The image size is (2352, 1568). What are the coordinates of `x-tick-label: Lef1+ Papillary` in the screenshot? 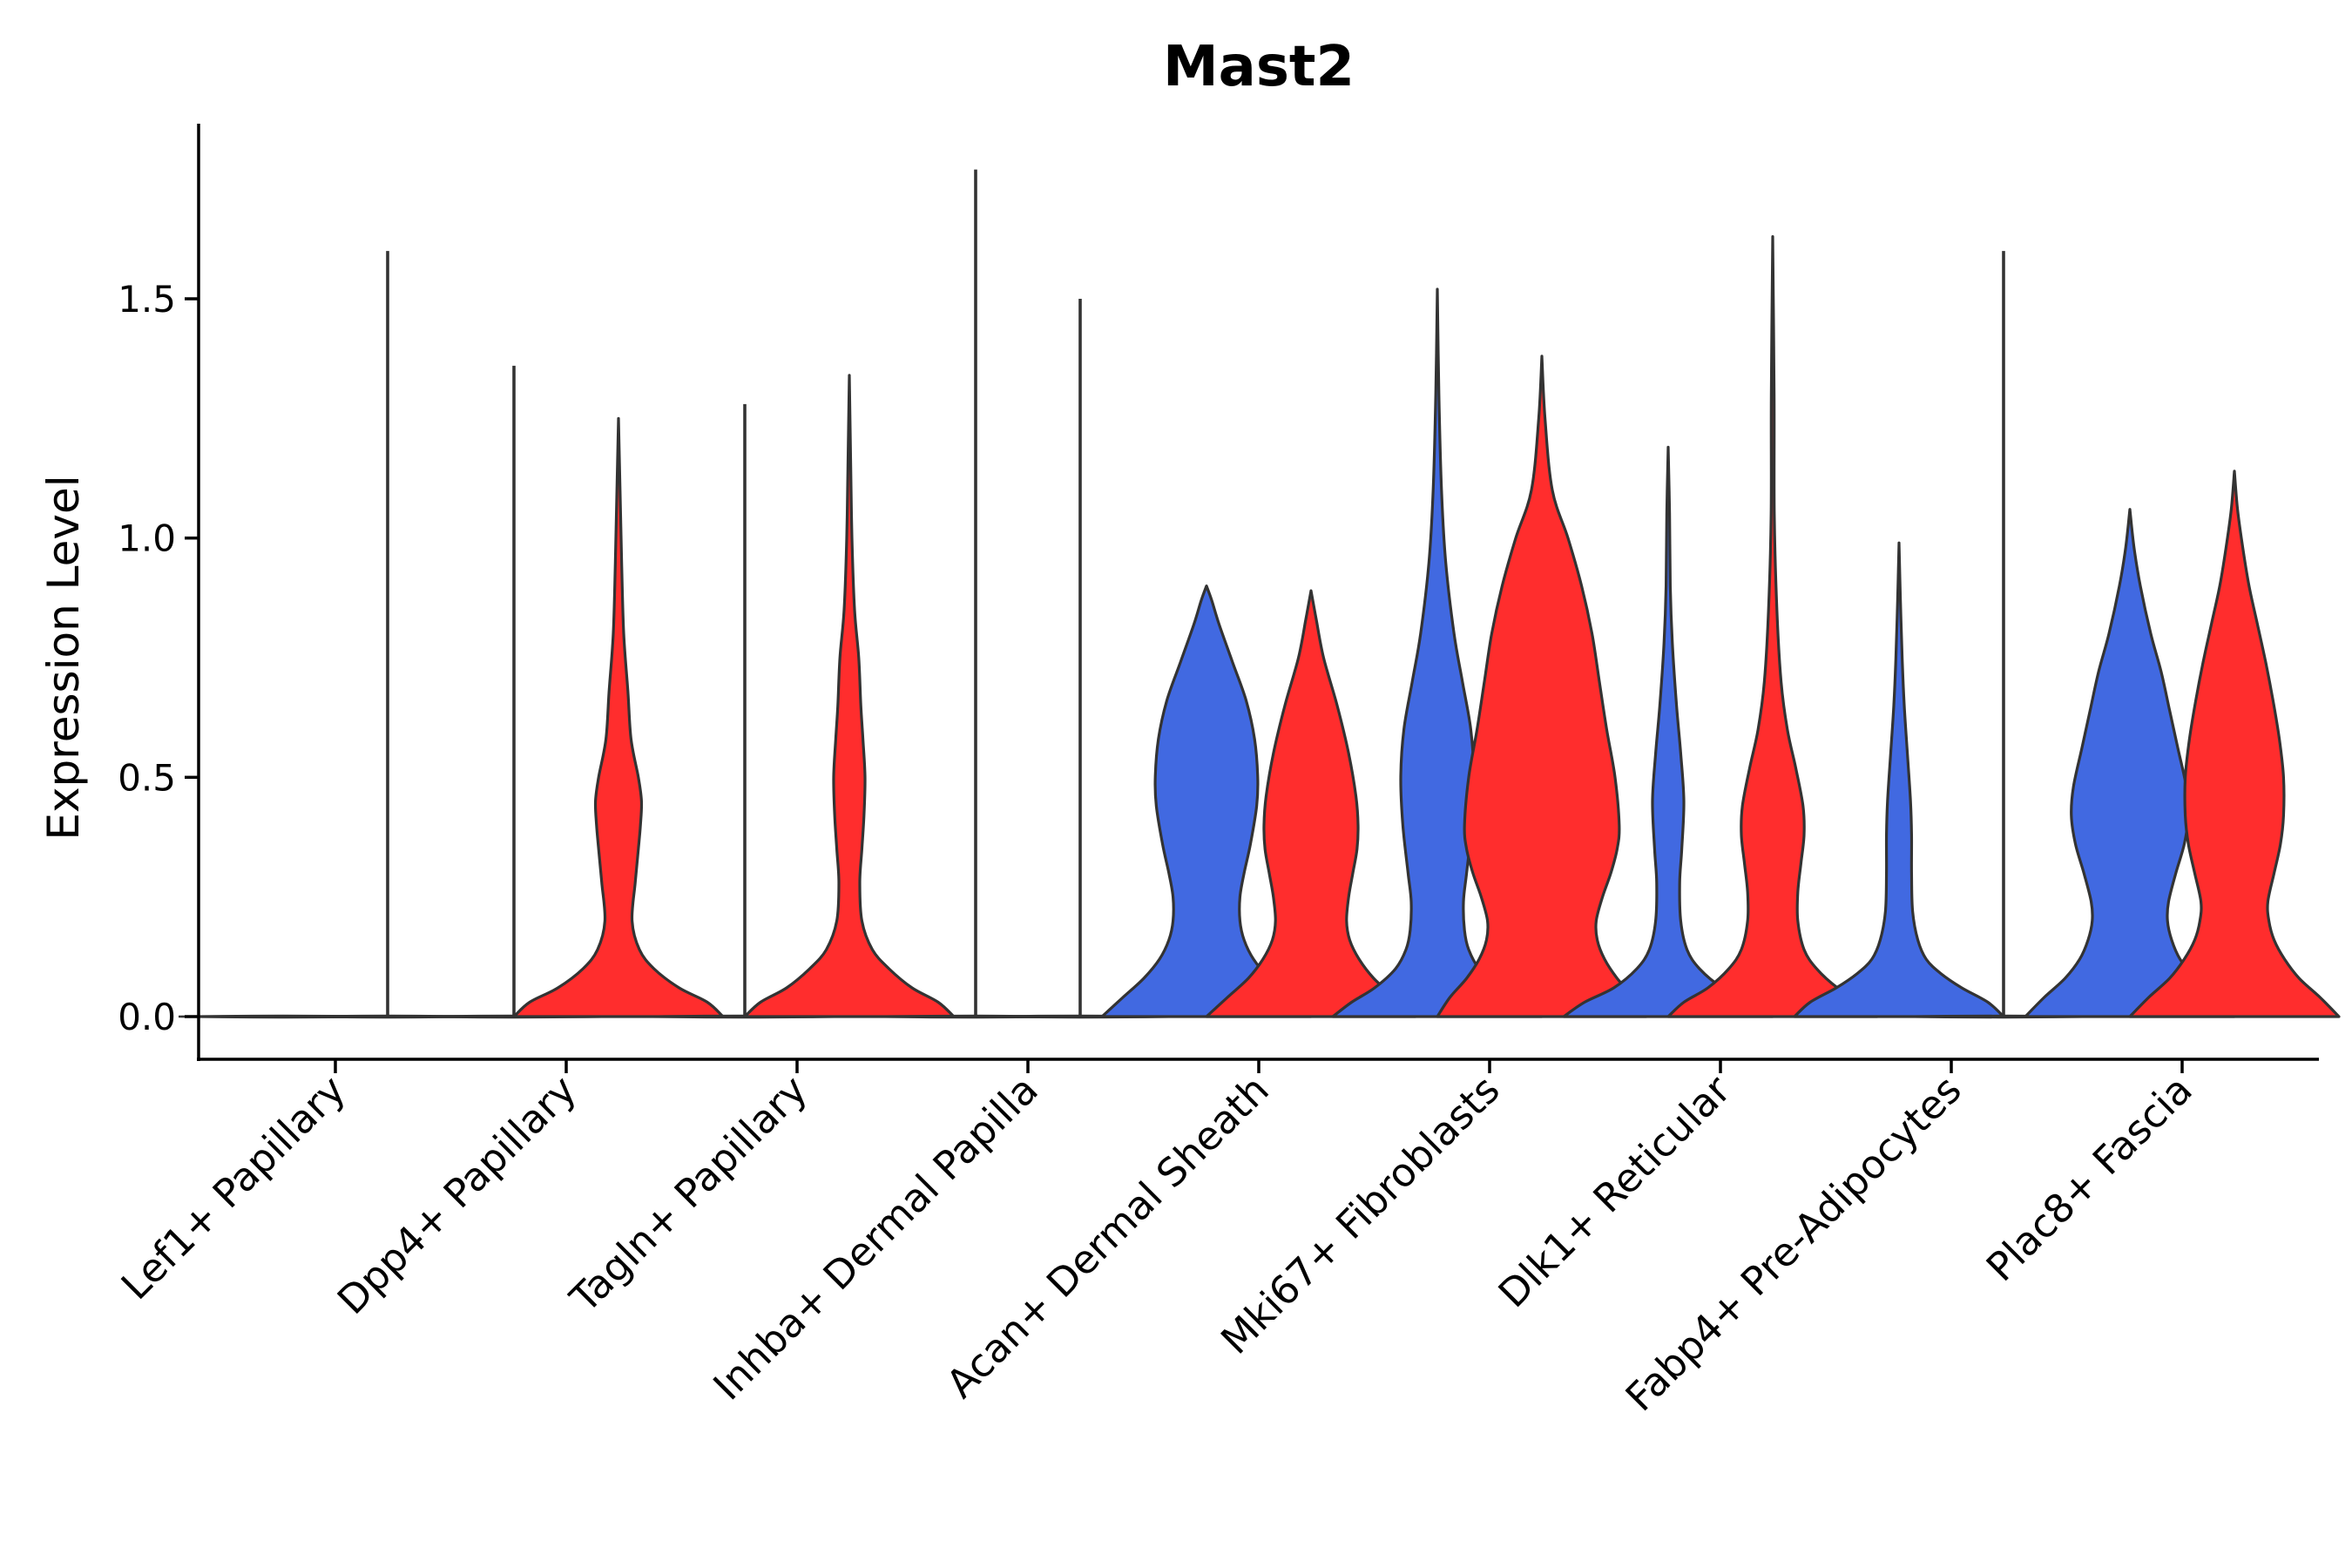 It's located at (233, 1187).